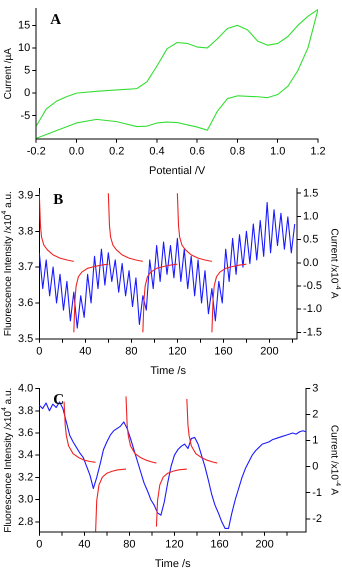  Describe the element at coordinates (310, 240) in the screenshot. I see `y2-tick-label: 0.5` at that location.